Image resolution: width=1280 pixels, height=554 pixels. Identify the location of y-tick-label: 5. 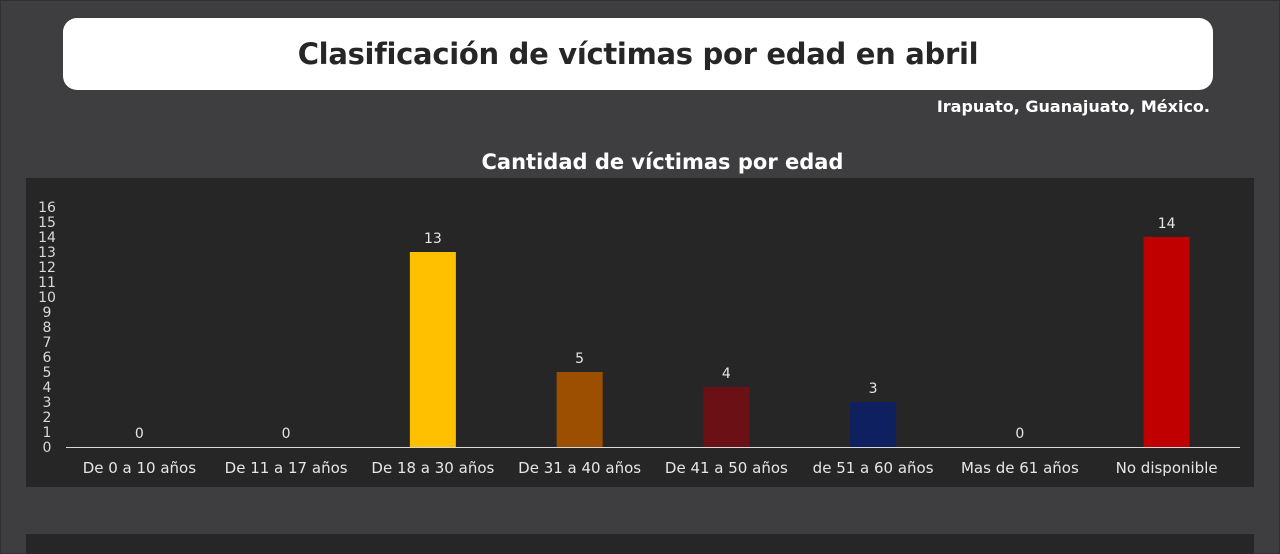
(47, 373).